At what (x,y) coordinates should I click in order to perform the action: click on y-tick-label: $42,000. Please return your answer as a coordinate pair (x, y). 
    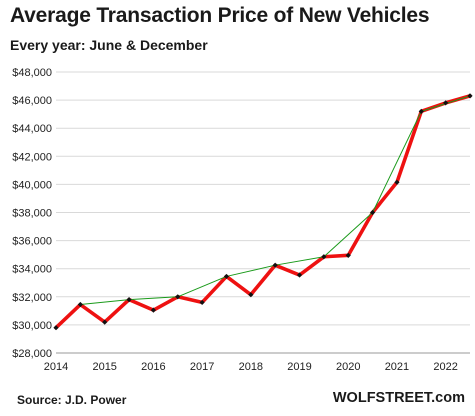
    Looking at the image, I should click on (32, 157).